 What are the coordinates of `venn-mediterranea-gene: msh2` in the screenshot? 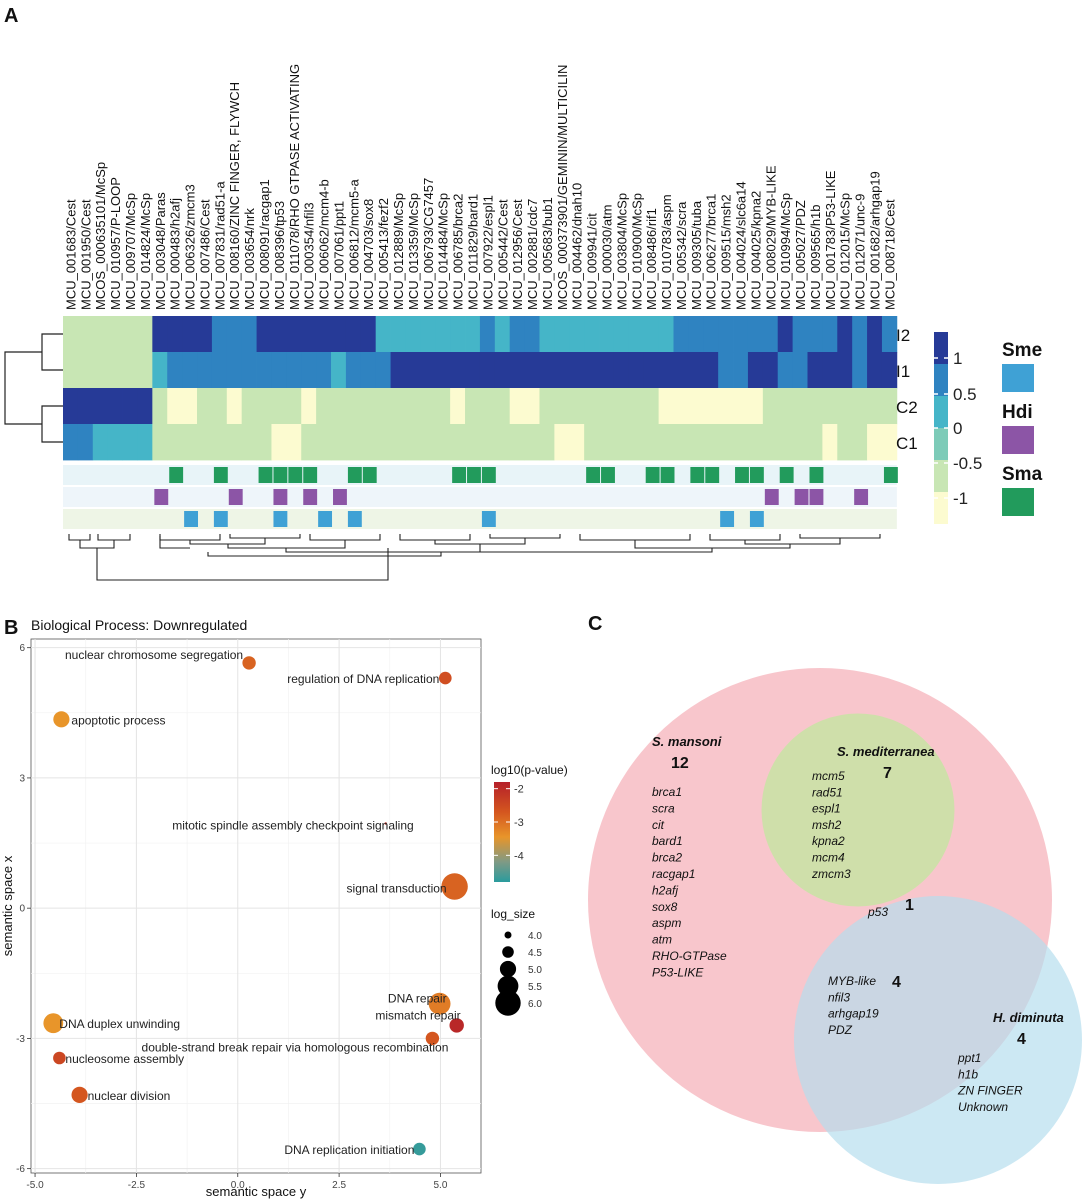 It's located at (827, 825).